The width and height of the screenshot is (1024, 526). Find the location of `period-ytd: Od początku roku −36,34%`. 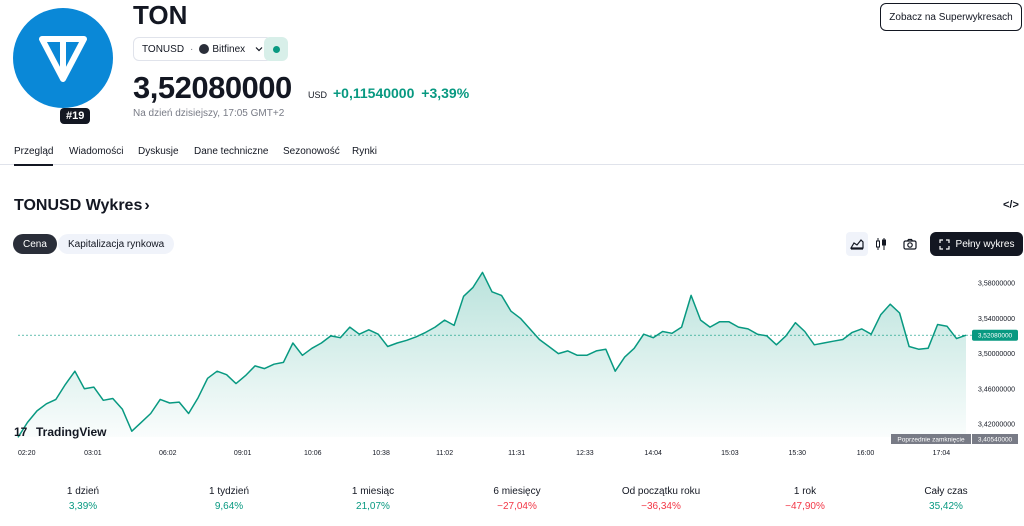

period-ytd: Od początku roku −36,34% is located at coordinates (661, 499).